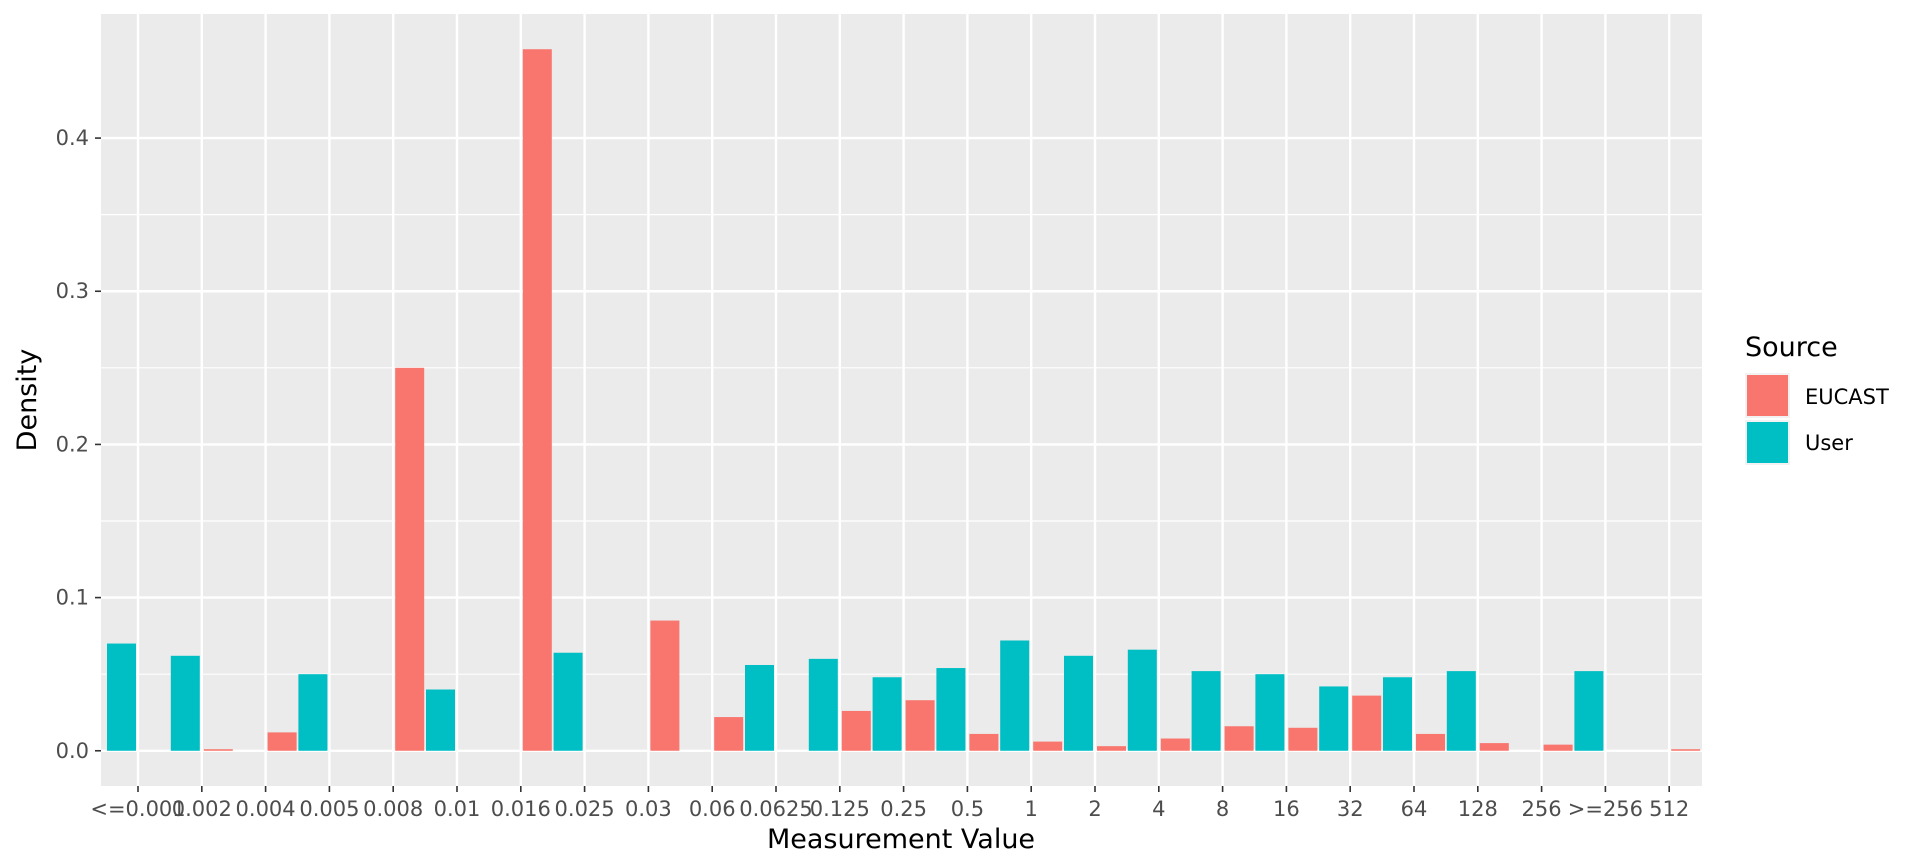 This screenshot has width=1920, height=865. What do you see at coordinates (1791, 347) in the screenshot?
I see `legend-title: Source` at bounding box center [1791, 347].